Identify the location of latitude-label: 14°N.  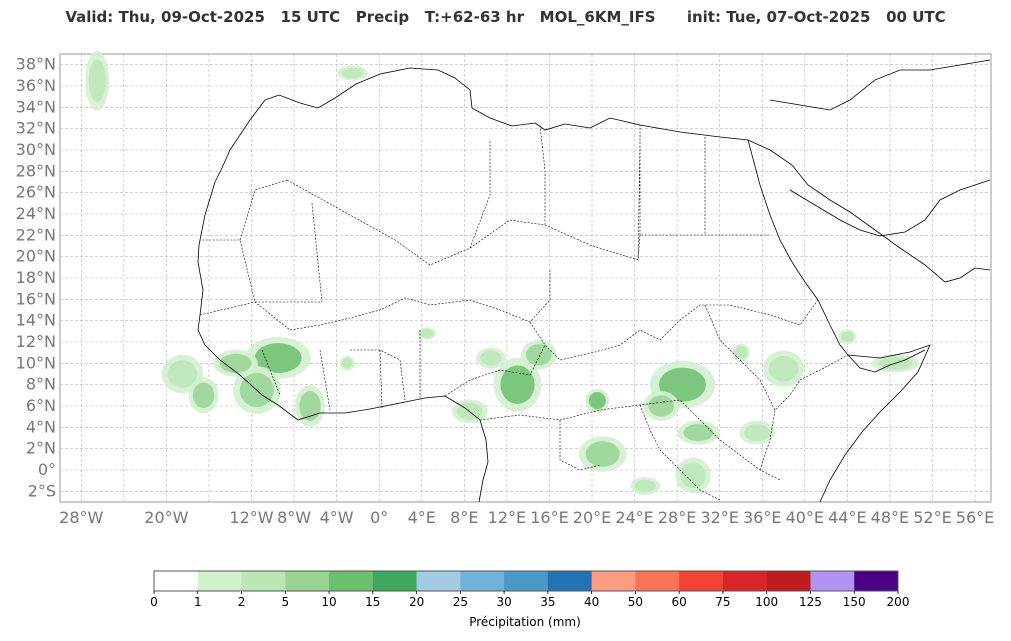
(36, 320).